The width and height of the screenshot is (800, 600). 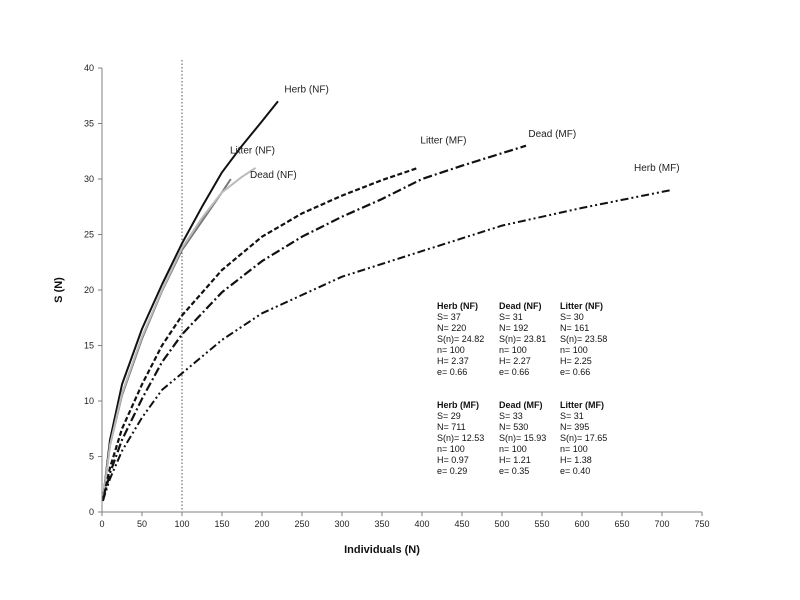 What do you see at coordinates (341, 524) in the screenshot?
I see `x-tick-label: 300` at bounding box center [341, 524].